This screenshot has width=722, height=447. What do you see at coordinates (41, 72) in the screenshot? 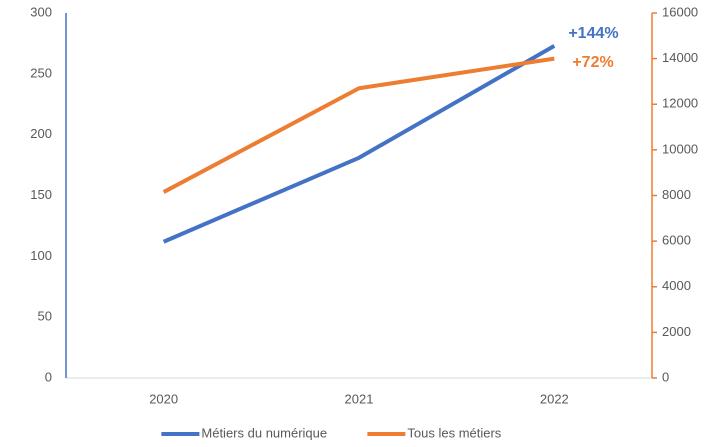
I see `y-tick-label: 250` at bounding box center [41, 72].